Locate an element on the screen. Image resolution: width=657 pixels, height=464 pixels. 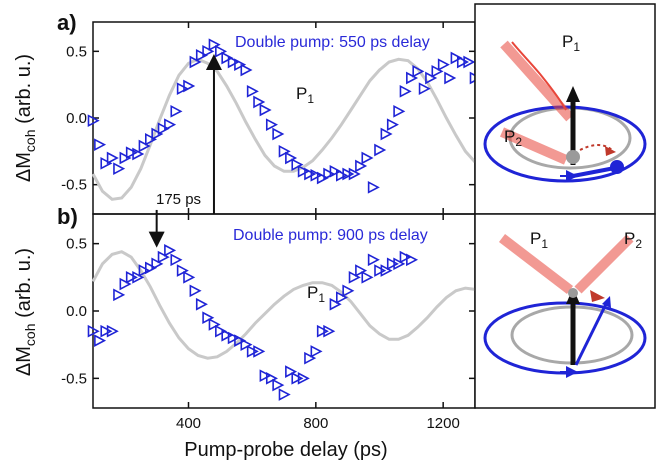
panel-a-y-tick-label: -0.5 is located at coordinates (74, 185).